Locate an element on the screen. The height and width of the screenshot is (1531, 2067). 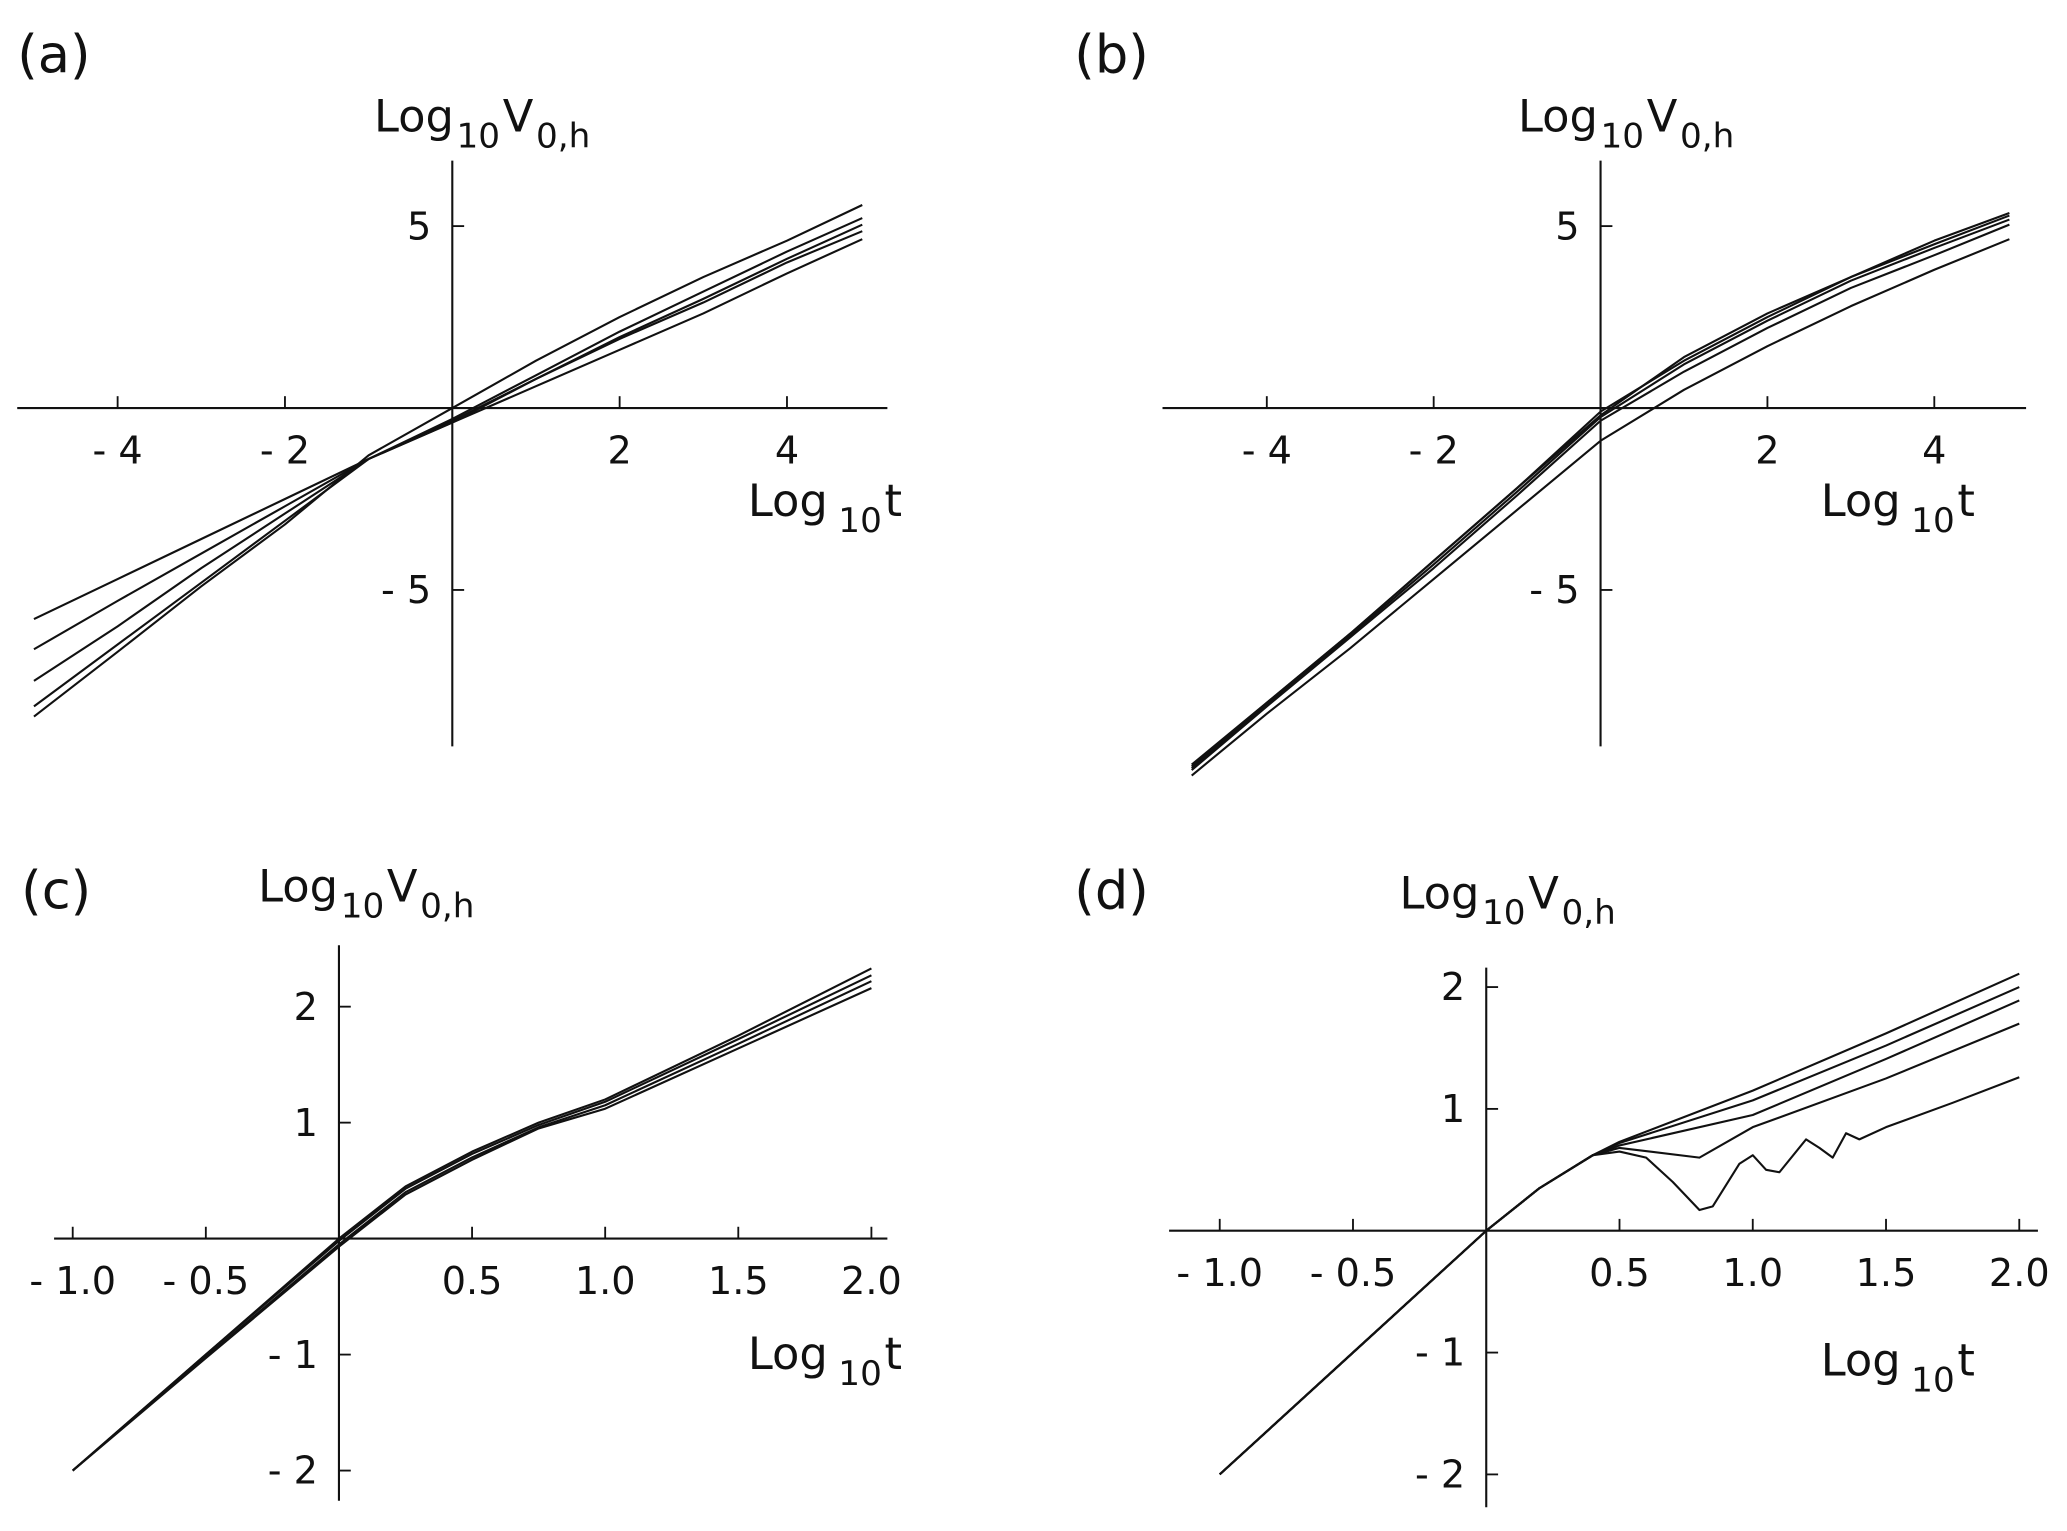
panel-label: (d) is located at coordinates (1111, 890).